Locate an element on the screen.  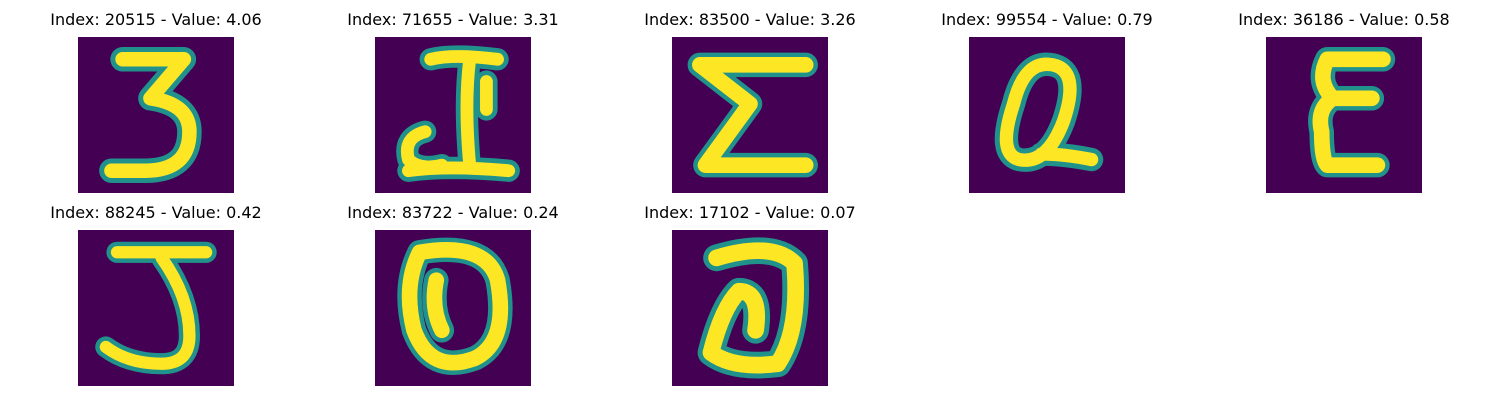
panel-title: Index: 83722 - Value: 0.24 is located at coordinates (452, 213).